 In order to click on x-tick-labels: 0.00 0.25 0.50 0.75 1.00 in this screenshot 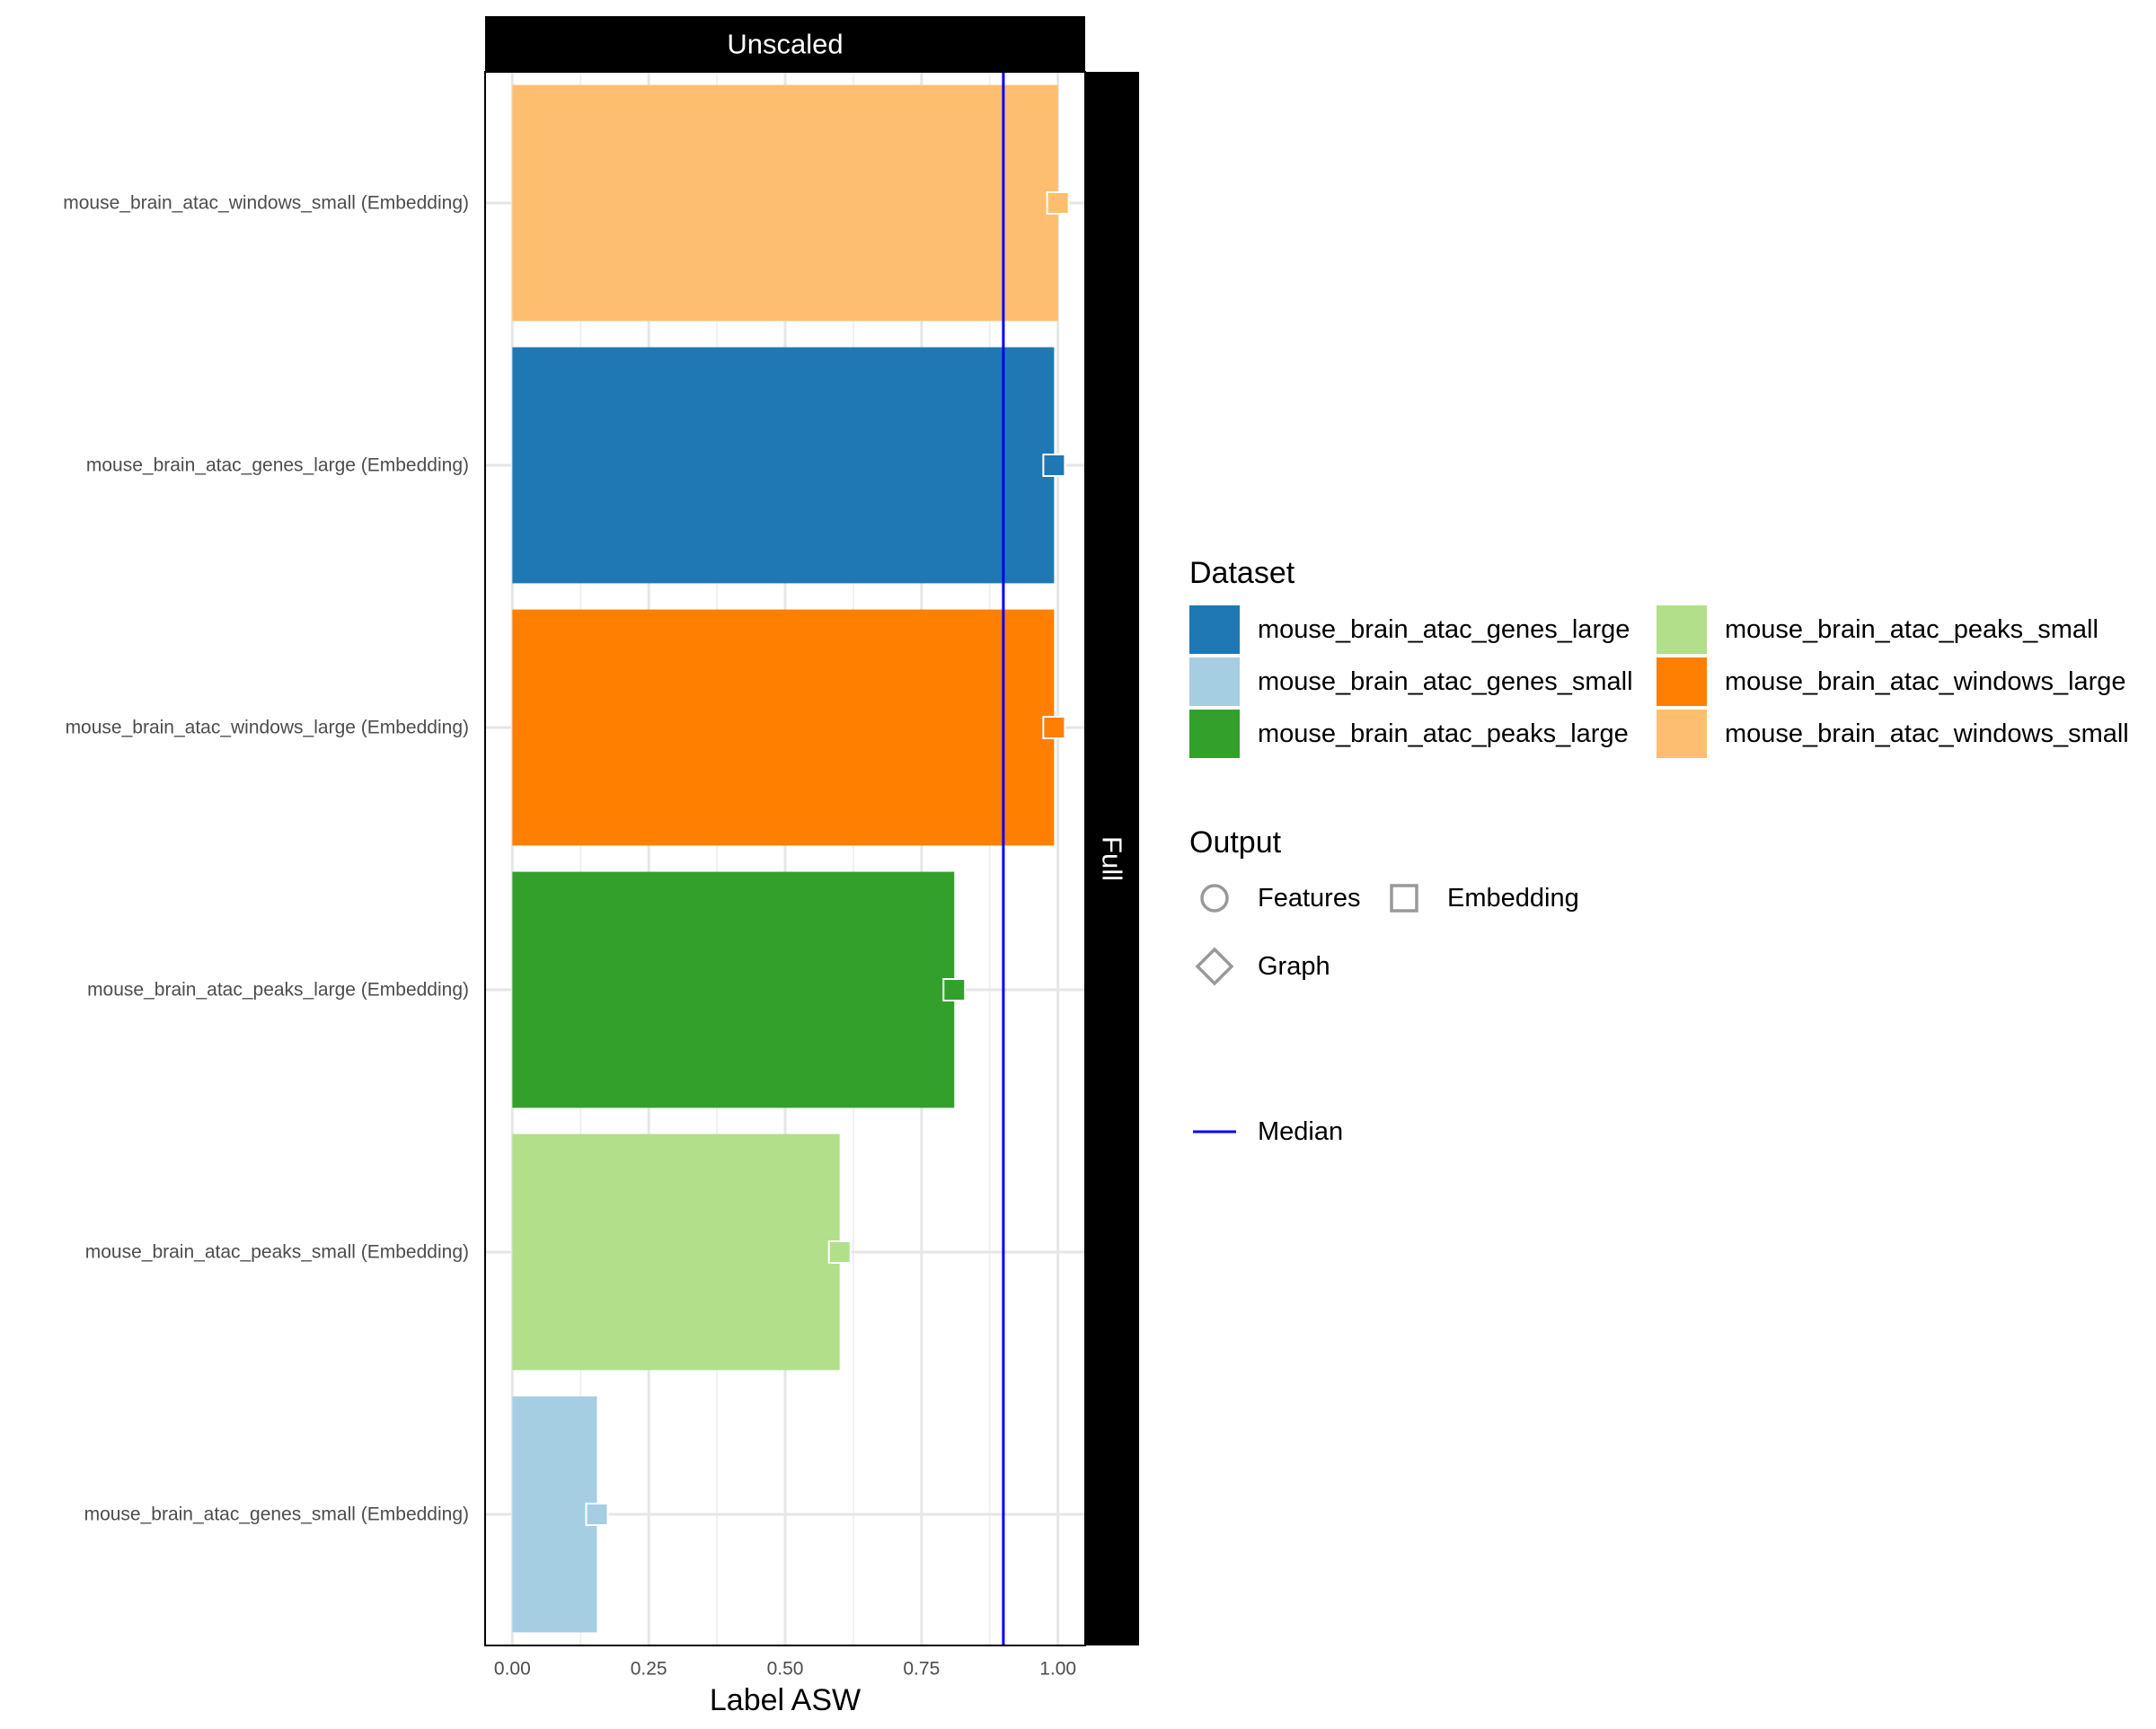, I will do `click(785, 1669)`.